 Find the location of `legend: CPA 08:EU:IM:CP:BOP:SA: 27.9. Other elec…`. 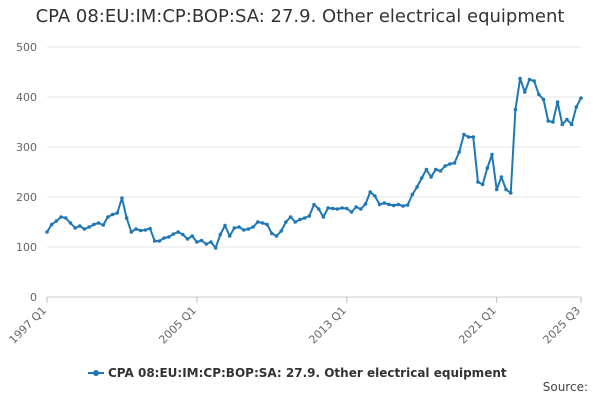

legend: CPA 08:EU:IM:CP:BOP:SA: 27.9. Other elec… is located at coordinates (297, 373).